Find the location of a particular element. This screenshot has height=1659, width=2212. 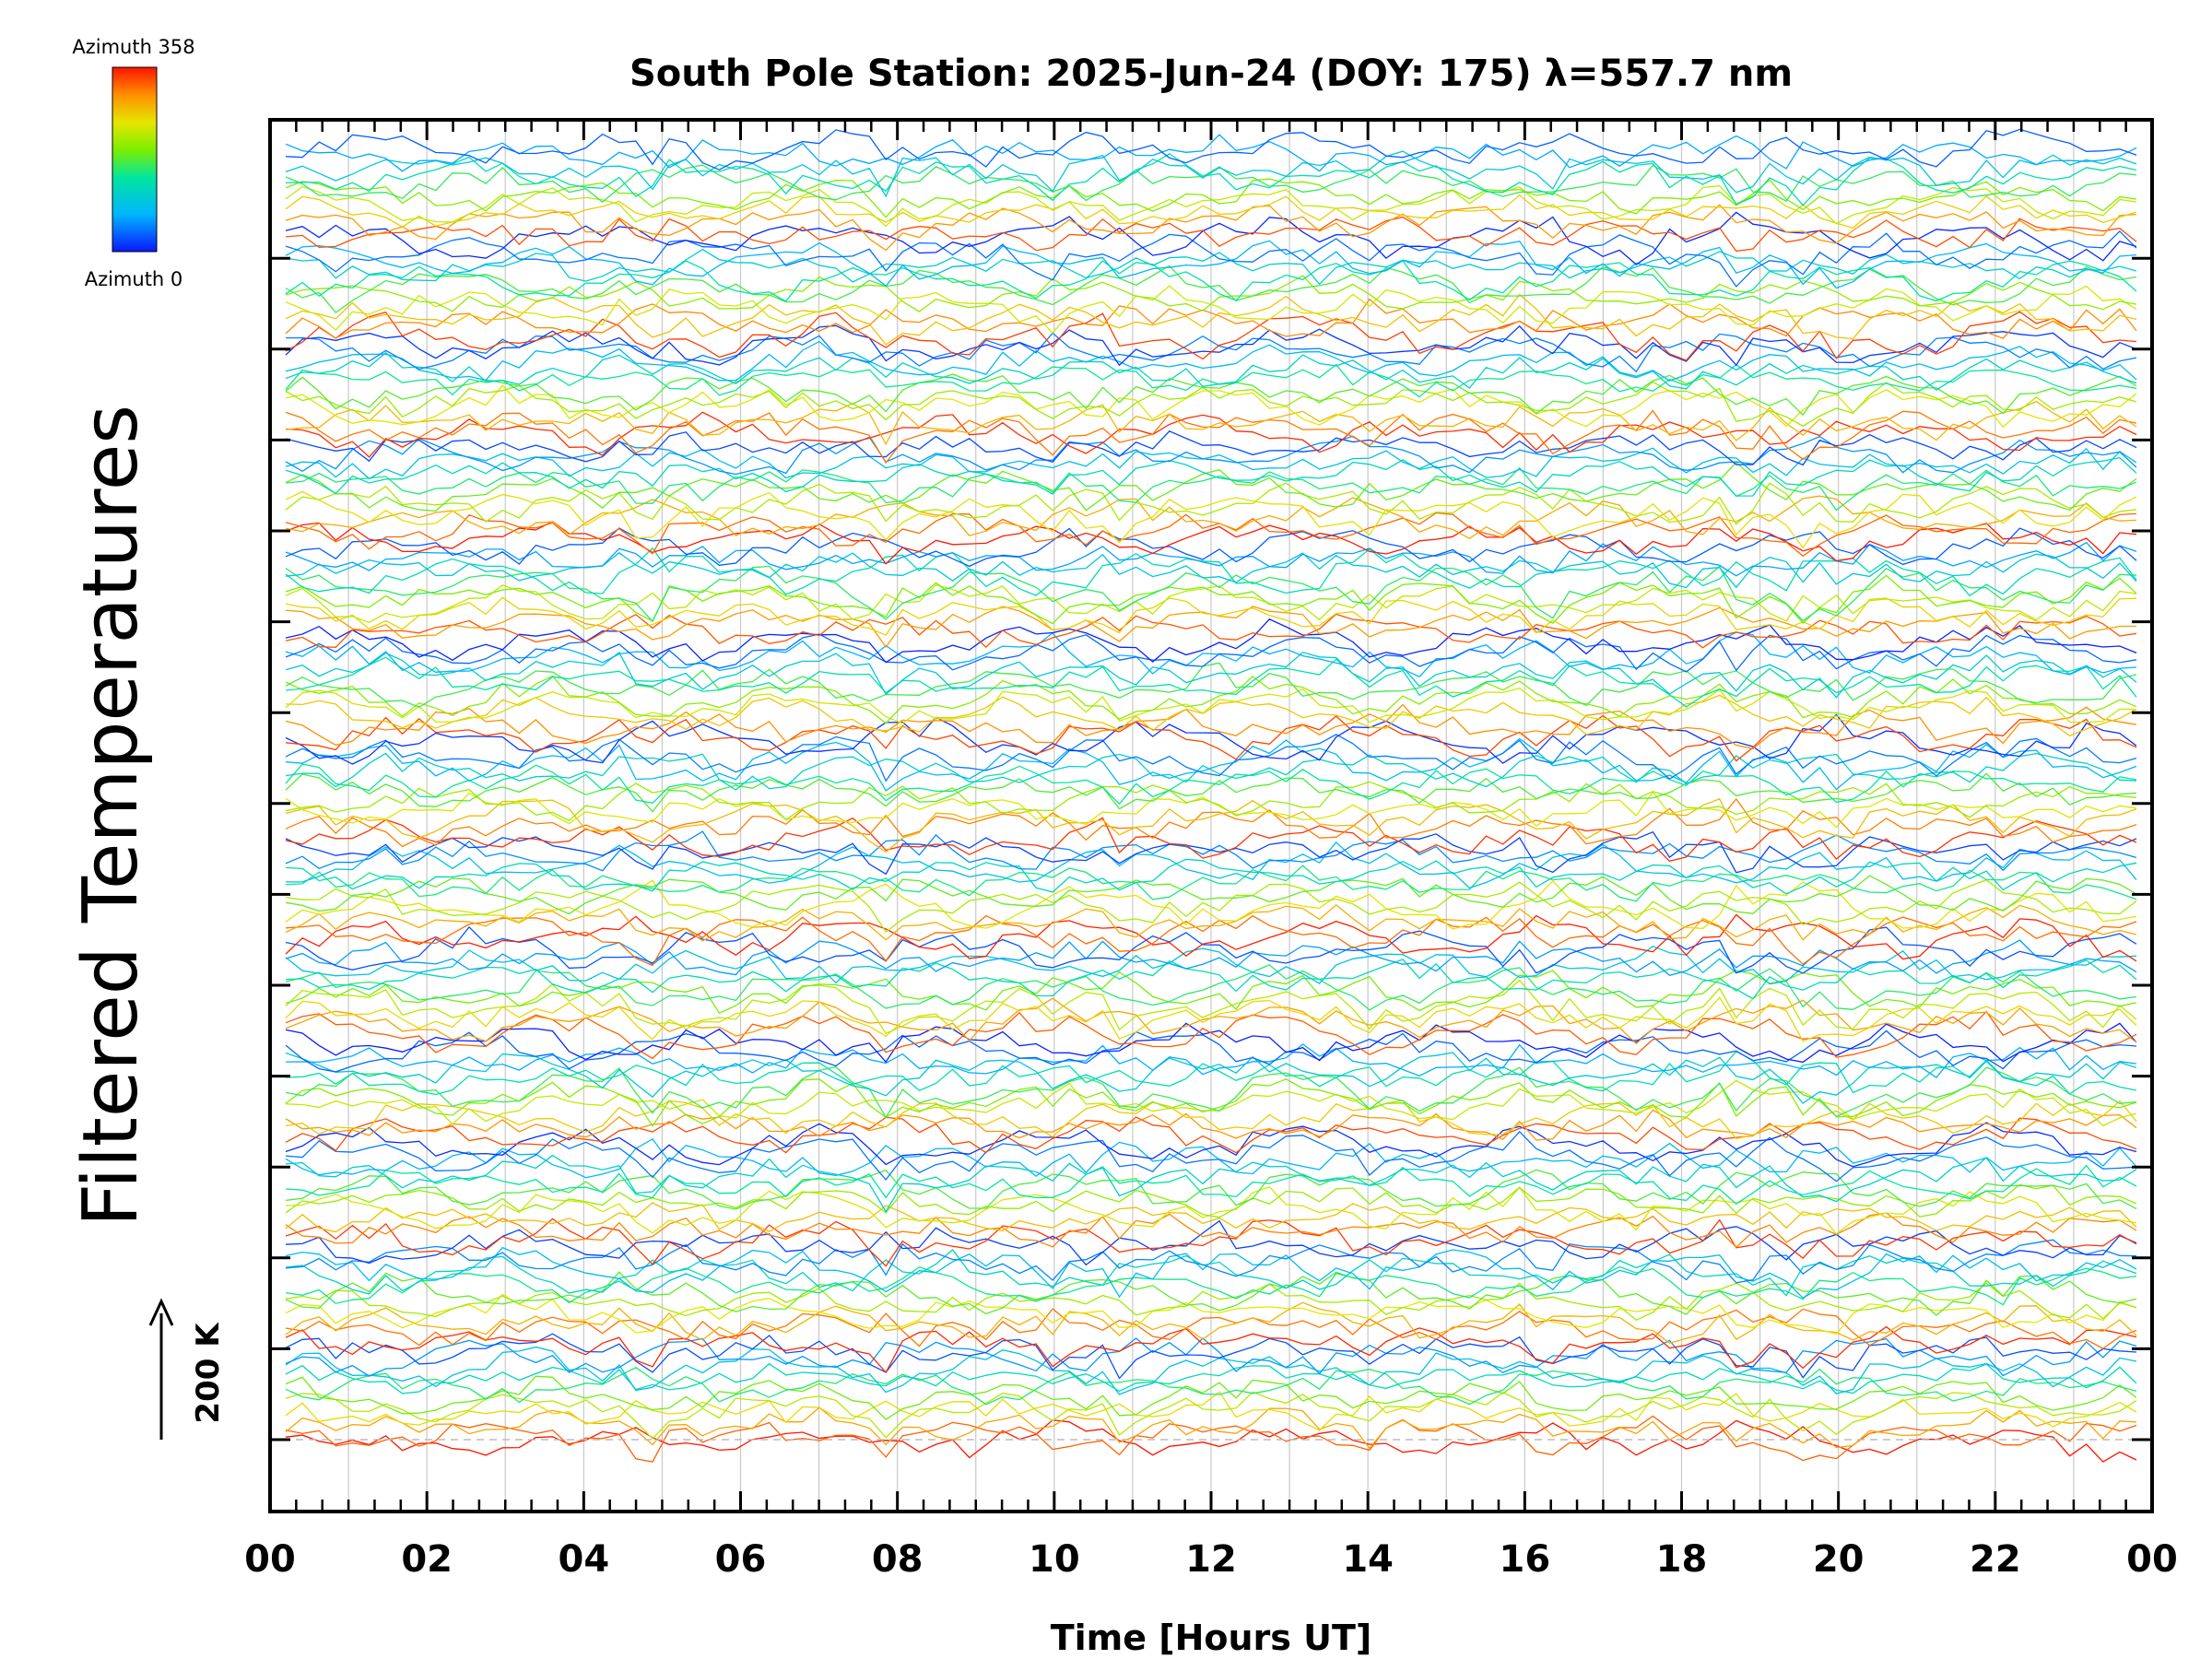

y-axis-label: Filtered Temperatures is located at coordinates (111, 816).